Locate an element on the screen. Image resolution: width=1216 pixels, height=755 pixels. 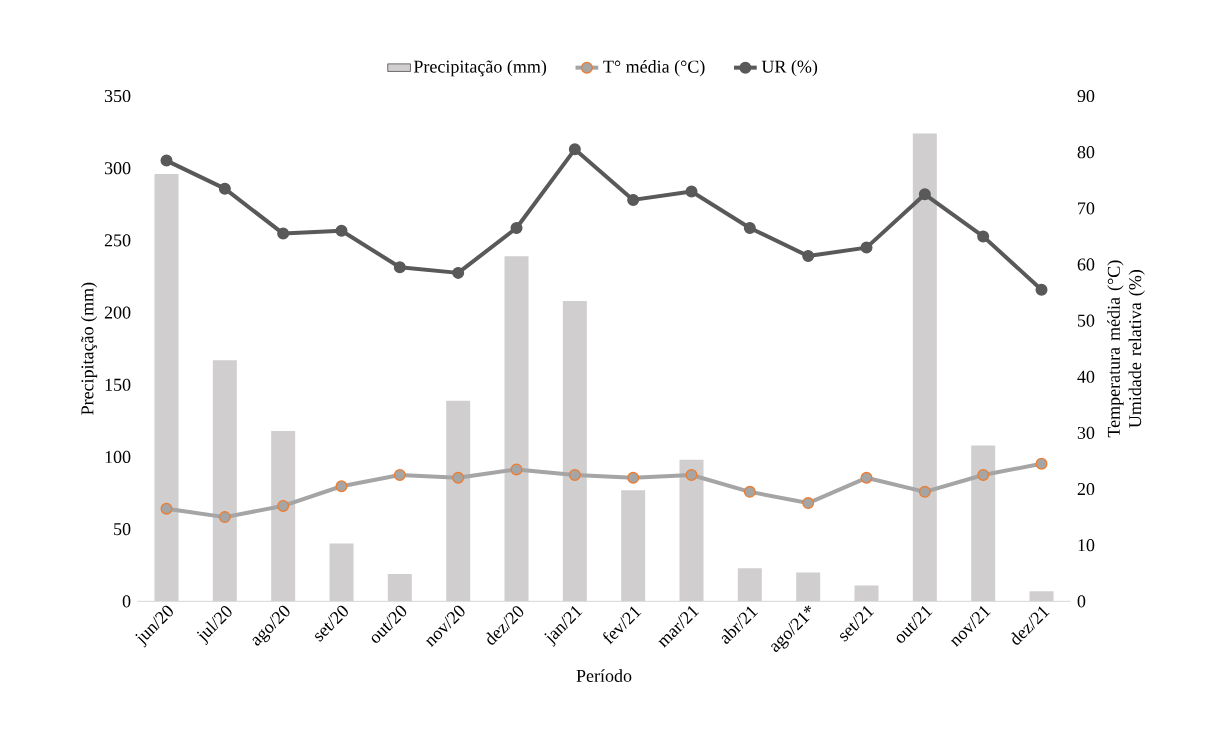
y-tick-label: 250 is located at coordinates (117, 240).